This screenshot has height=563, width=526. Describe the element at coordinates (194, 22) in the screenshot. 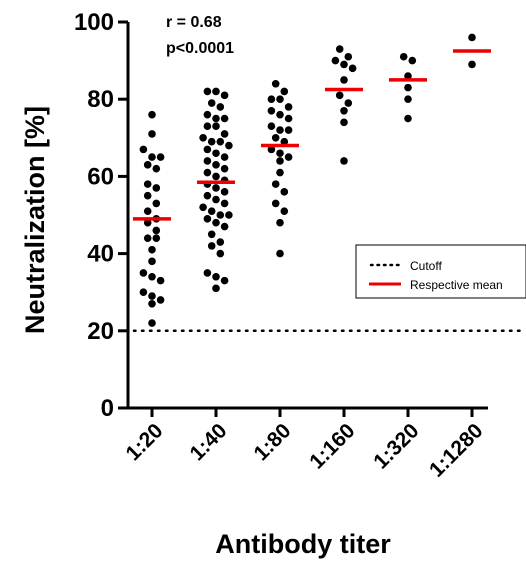

I see `annotation-r: r = 0.68` at that location.